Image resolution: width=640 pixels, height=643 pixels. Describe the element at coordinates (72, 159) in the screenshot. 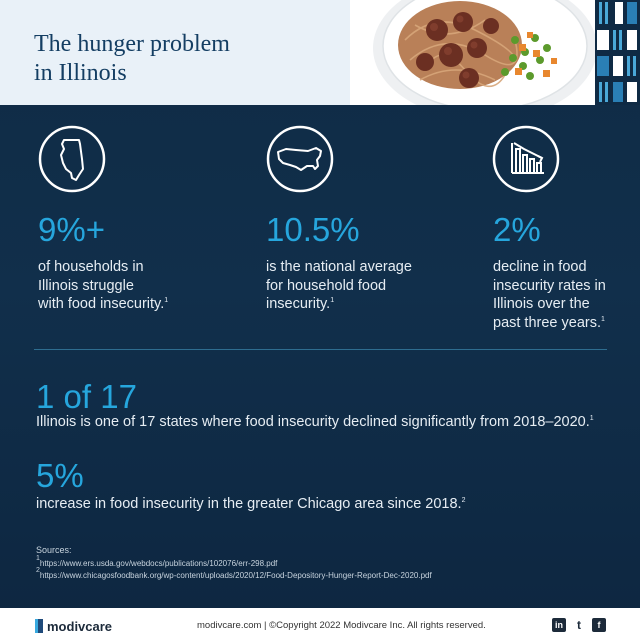

I see `illinois-map-icon` at that location.